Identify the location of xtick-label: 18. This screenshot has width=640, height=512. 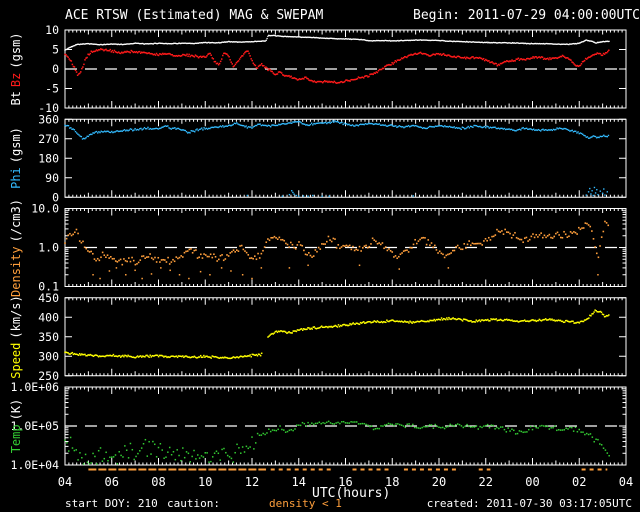
(392, 482).